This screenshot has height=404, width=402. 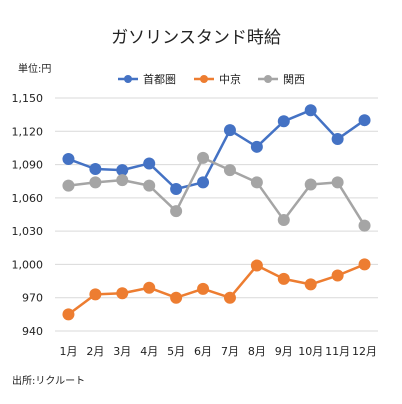 What do you see at coordinates (122, 351) in the screenshot?
I see `x-tick-label: 3月` at bounding box center [122, 351].